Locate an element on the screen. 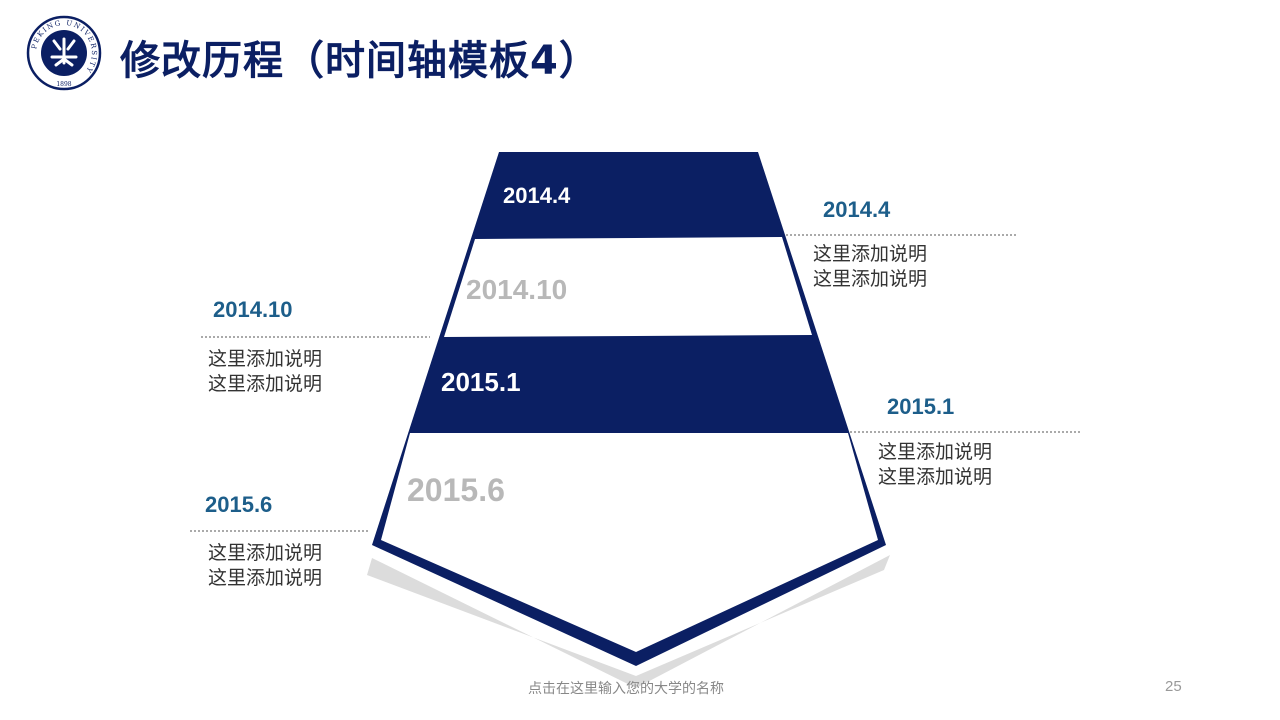  event-desc-2015-1: 这里添加说明 这里添加说明 is located at coordinates (935, 464).